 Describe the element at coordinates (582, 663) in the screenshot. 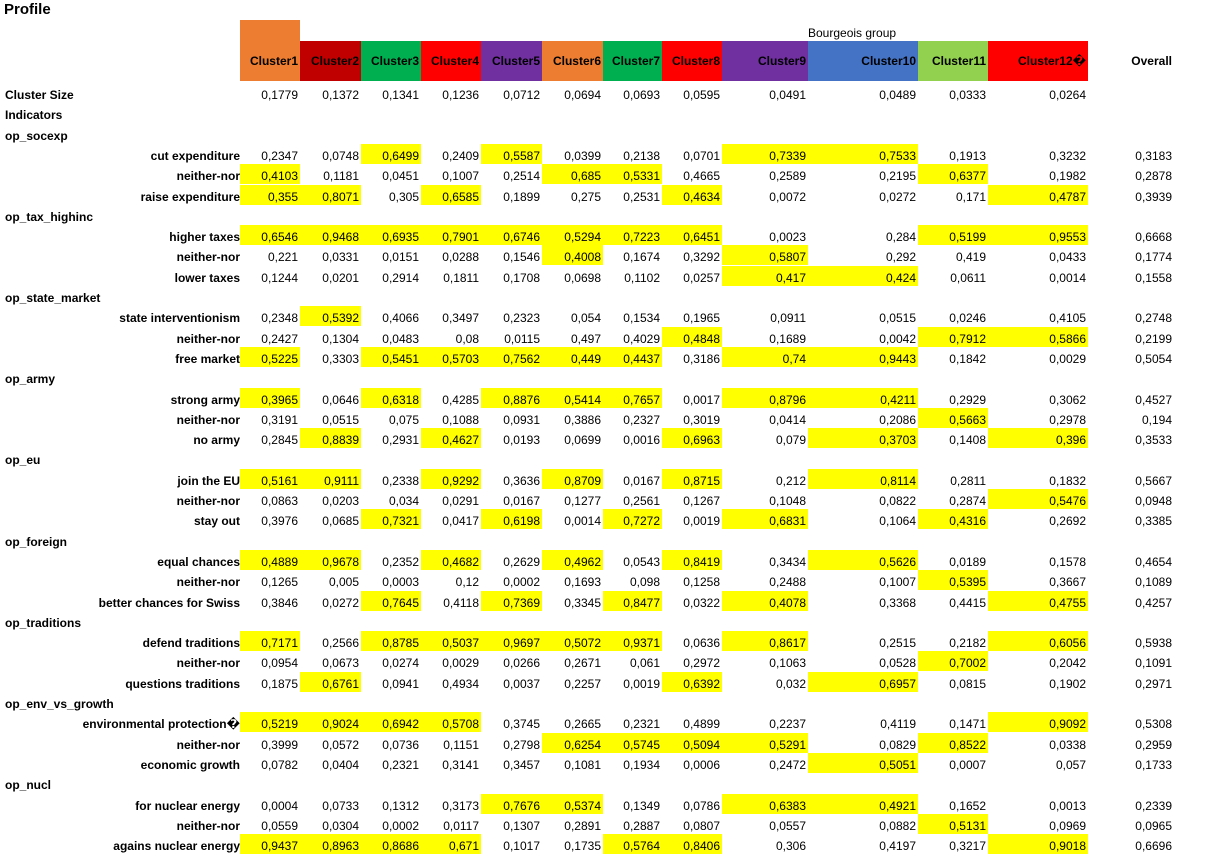

I see `value-cell: 0,2671` at that location.